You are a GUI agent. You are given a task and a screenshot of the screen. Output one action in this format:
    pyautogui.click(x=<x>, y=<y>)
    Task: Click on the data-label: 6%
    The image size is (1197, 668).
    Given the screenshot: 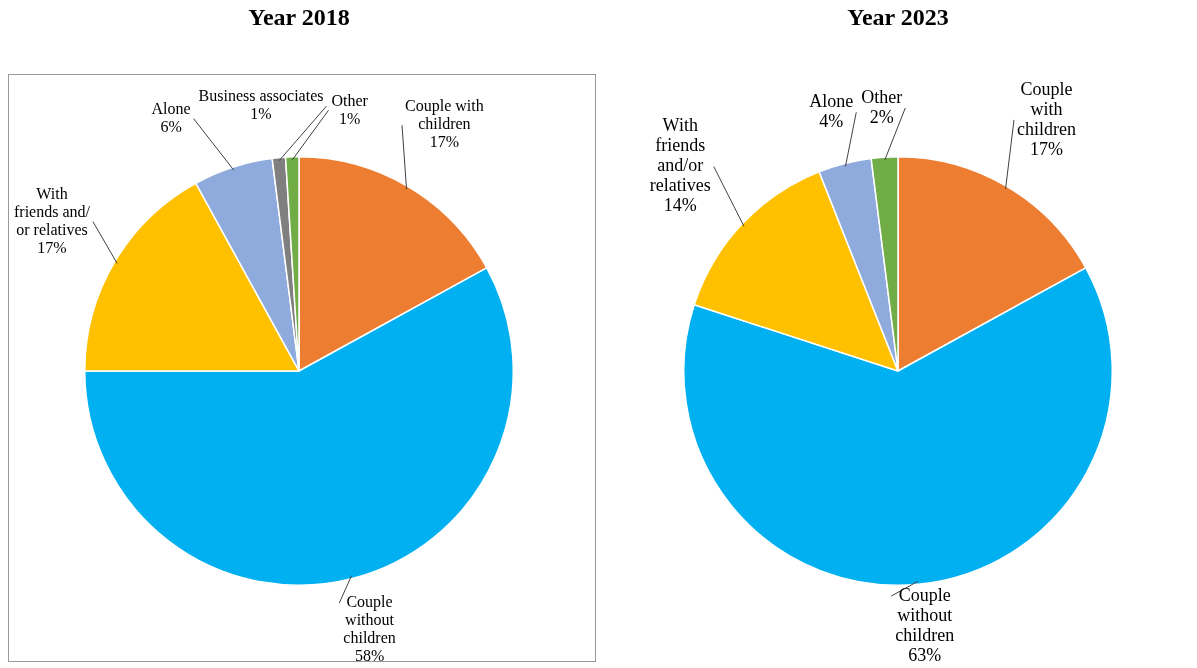 What is the action you would take?
    pyautogui.click(x=171, y=126)
    